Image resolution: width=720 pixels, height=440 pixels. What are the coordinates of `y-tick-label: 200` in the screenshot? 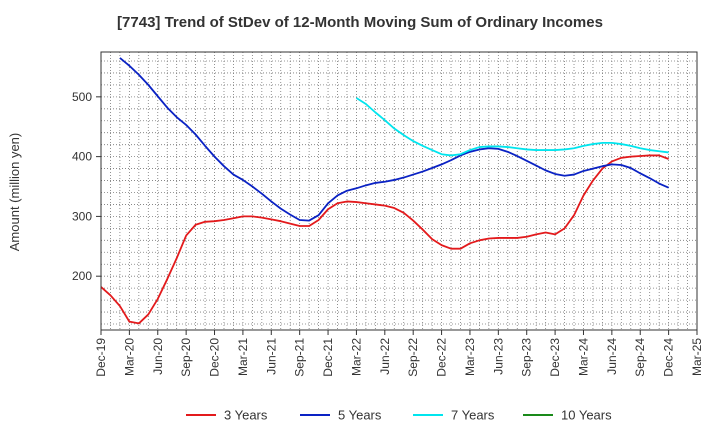 It's located at (82, 276).